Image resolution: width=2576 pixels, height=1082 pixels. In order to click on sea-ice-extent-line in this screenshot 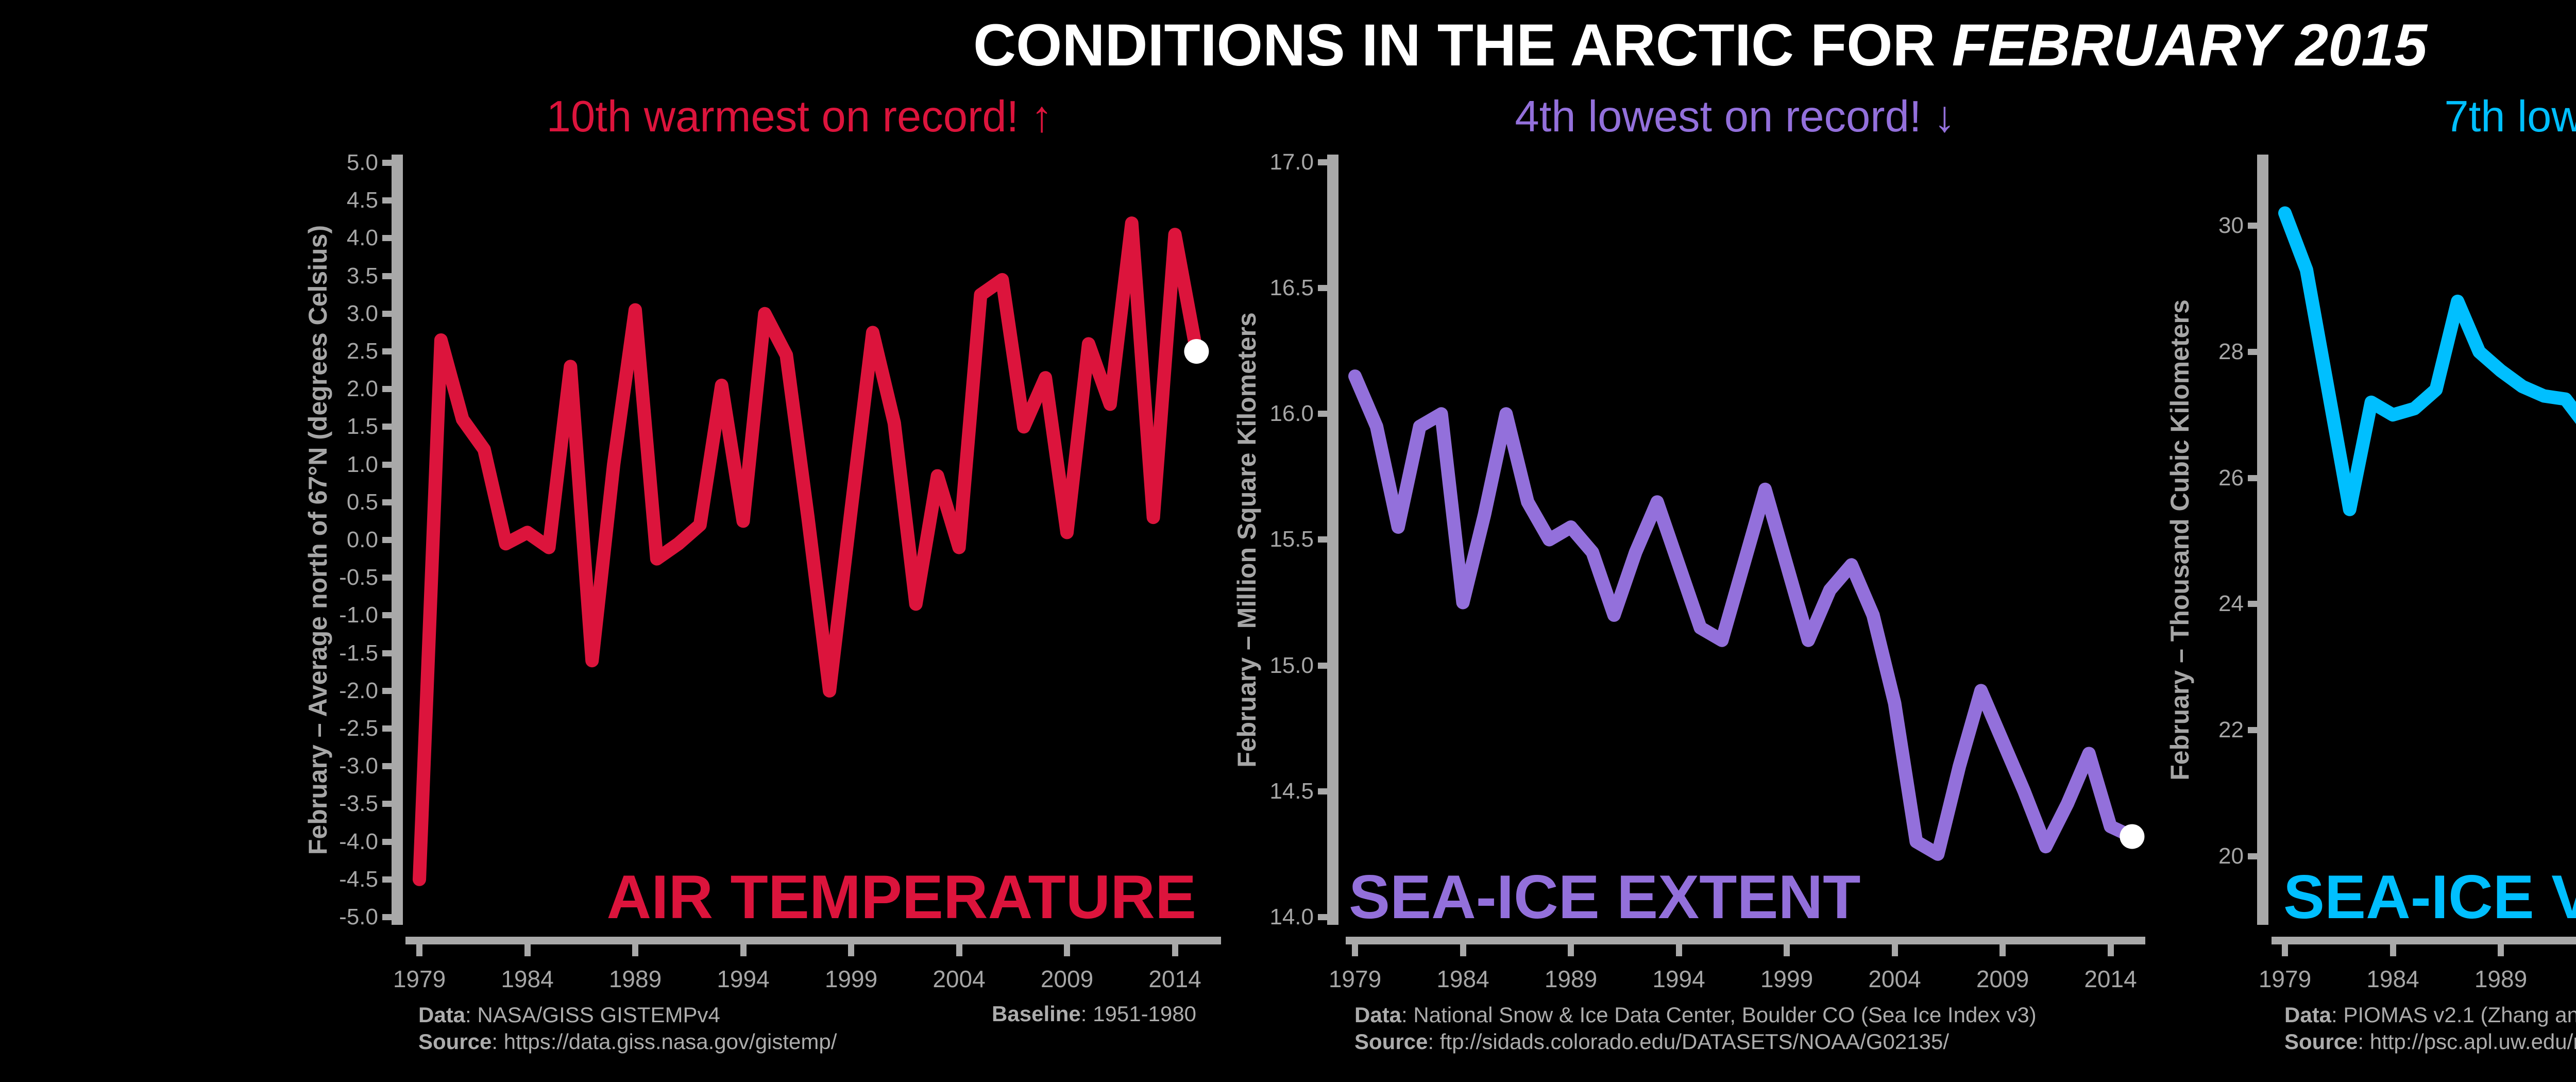, I will do `click(1743, 615)`.